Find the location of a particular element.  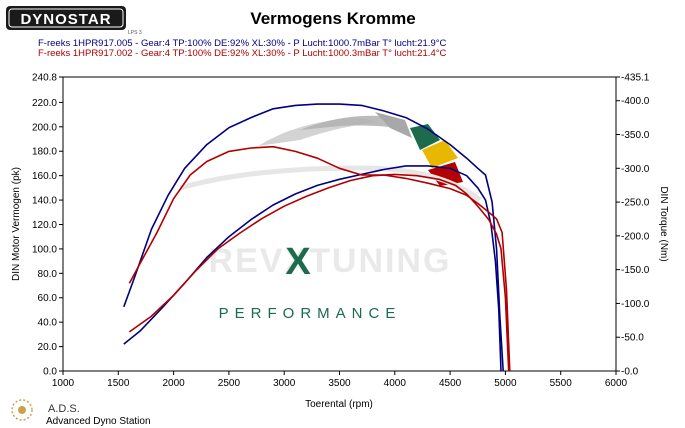

x-axis-label: Toerental (rpm) is located at coordinates (339, 404).